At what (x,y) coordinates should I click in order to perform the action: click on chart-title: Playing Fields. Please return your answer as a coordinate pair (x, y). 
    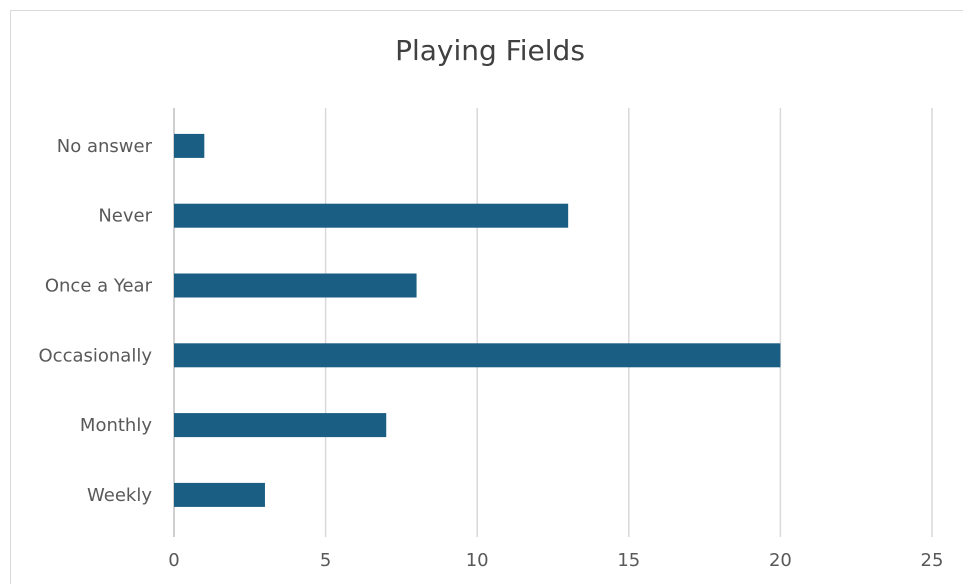
    Looking at the image, I should click on (490, 50).